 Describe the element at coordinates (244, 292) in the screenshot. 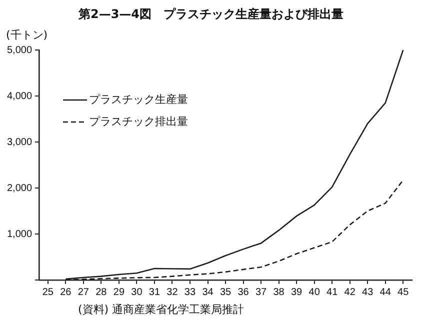

I see `x-tick-label: 36` at that location.